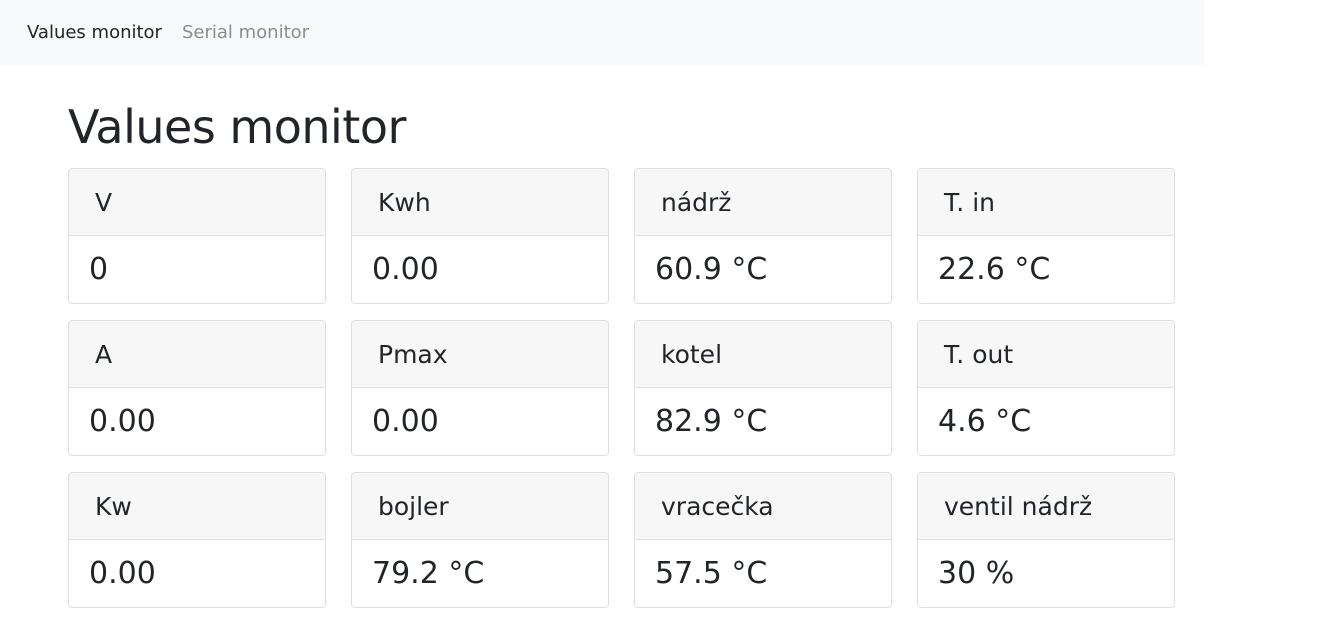  I want to click on card-label: T. out, so click(1046, 354).